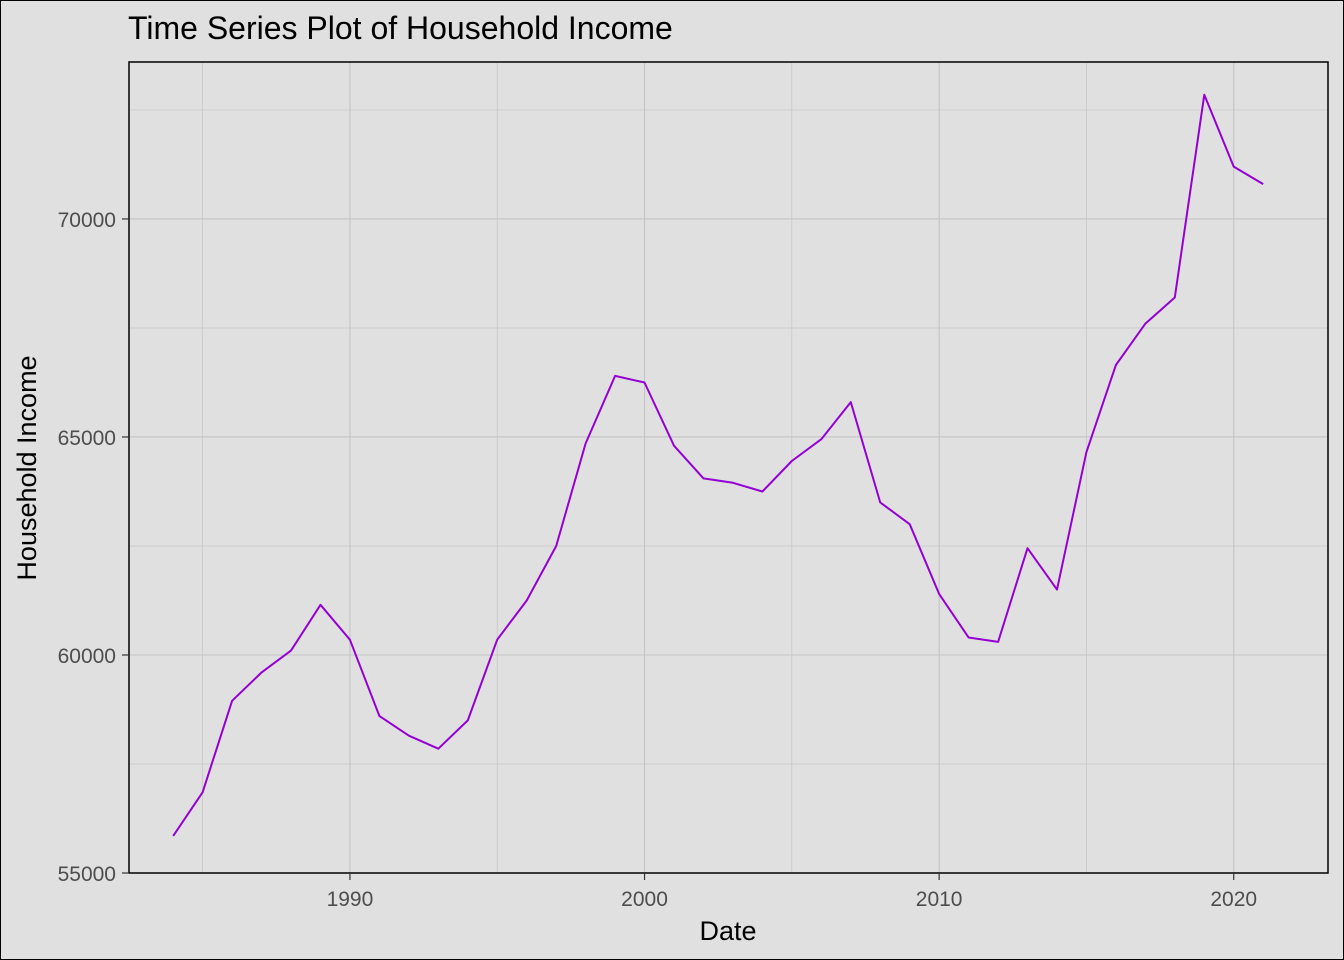 This screenshot has height=960, width=1344. Describe the element at coordinates (792, 892) in the screenshot. I see `x-axis-ticks: 1990 2000 2010 2020` at that location.